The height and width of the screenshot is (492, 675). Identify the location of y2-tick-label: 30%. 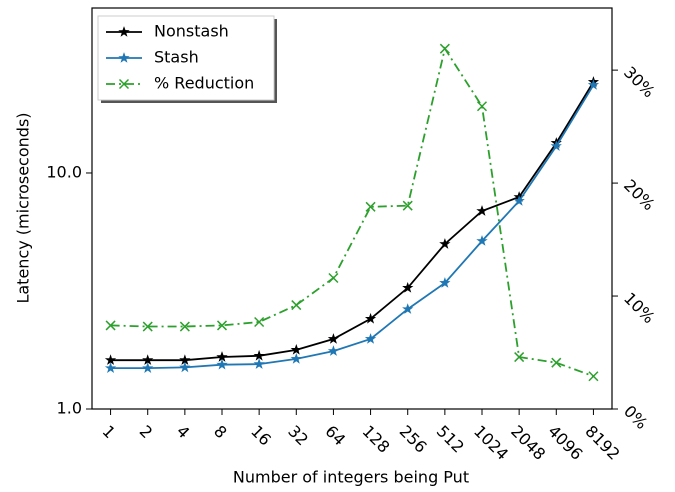
(639, 82).